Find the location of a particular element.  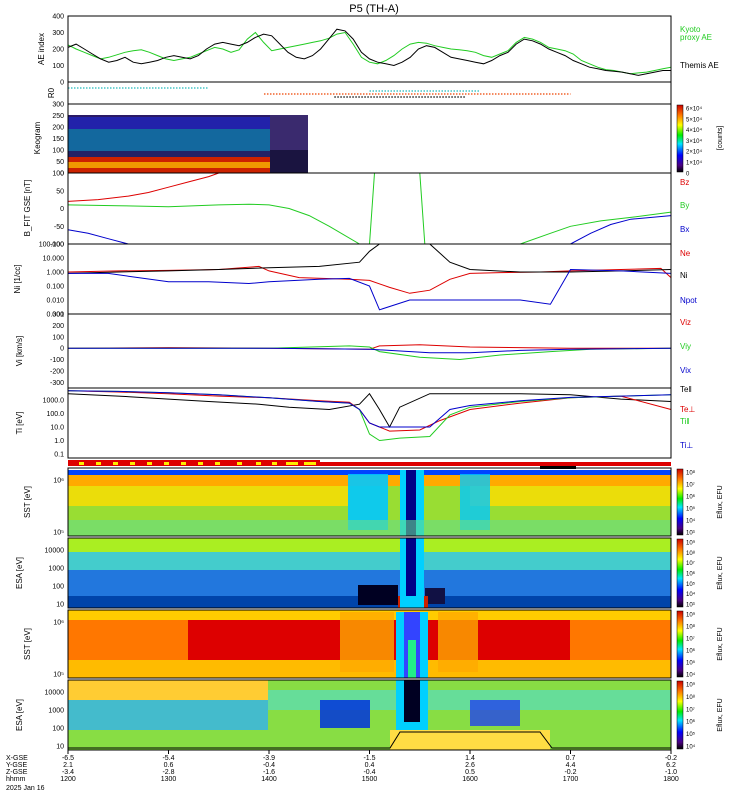

spectrogram-1-ytick-2: 100 is located at coordinates (58, 587).